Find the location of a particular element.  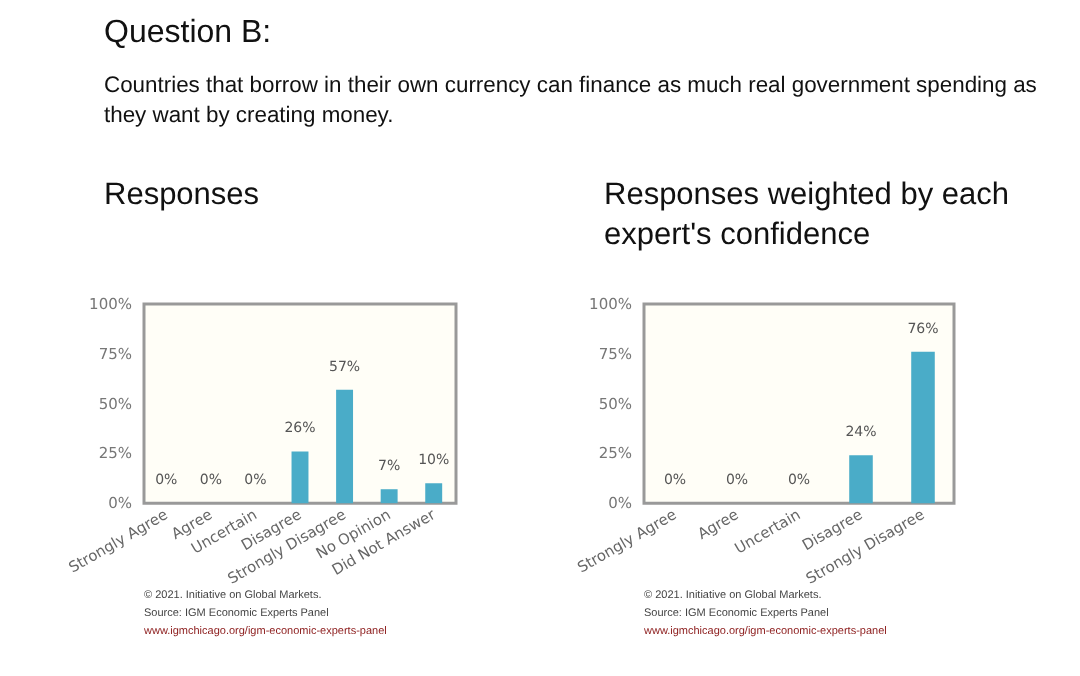

text: Countries that borrow in their own currency can finance as much real government spending as they want by creating money. is located at coordinates (571, 102).